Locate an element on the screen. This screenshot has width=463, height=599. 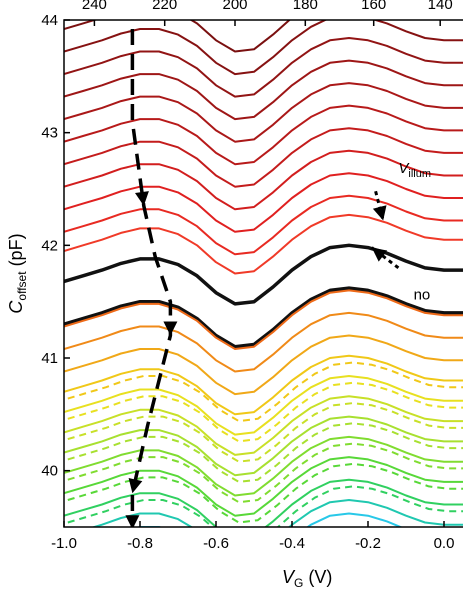
annotation-label: Villum is located at coordinates (414, 170).